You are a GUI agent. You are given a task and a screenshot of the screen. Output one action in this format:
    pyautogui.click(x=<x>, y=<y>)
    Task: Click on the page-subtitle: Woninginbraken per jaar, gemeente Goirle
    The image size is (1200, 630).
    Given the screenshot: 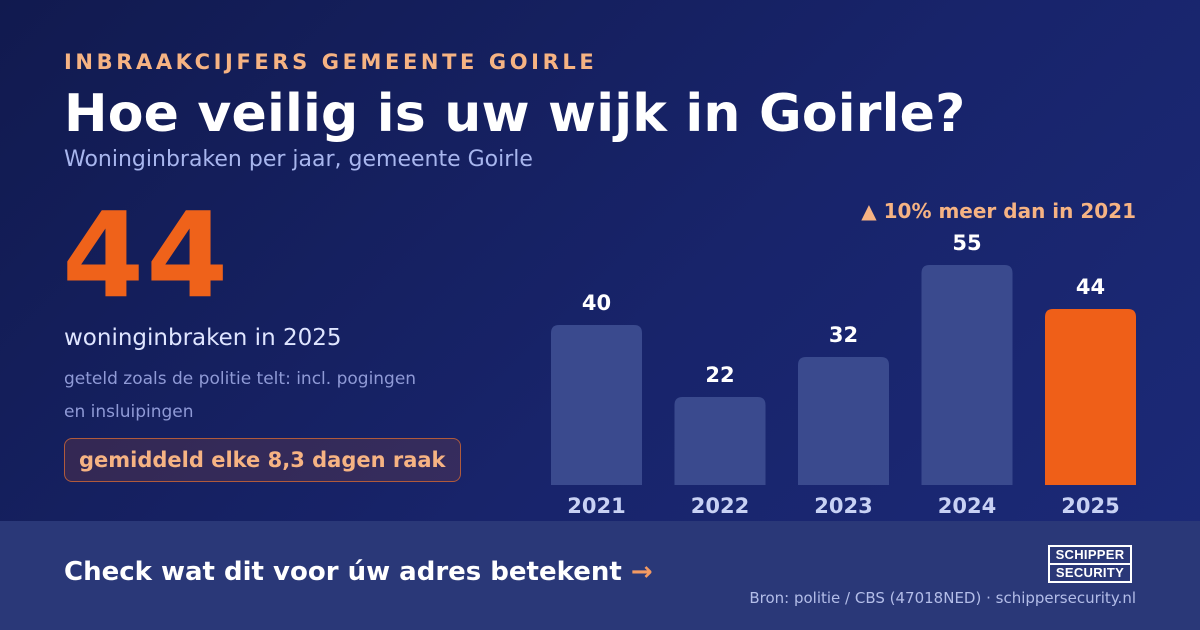 What is the action you would take?
    pyautogui.click(x=298, y=159)
    